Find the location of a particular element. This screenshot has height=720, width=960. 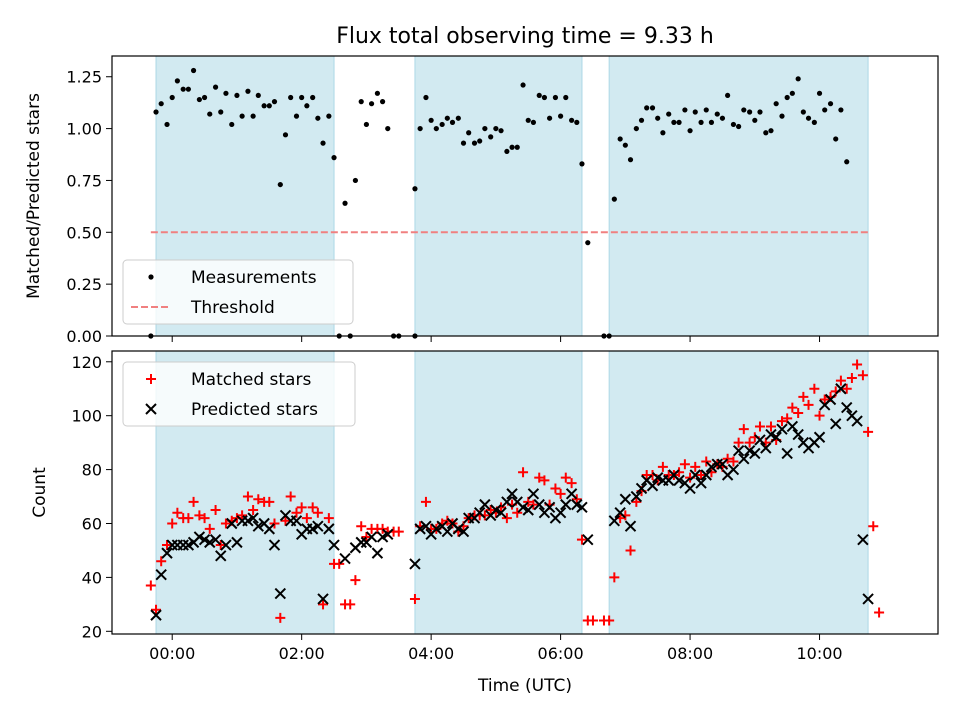

legend: Measurements Threshold is located at coordinates (238, 292).